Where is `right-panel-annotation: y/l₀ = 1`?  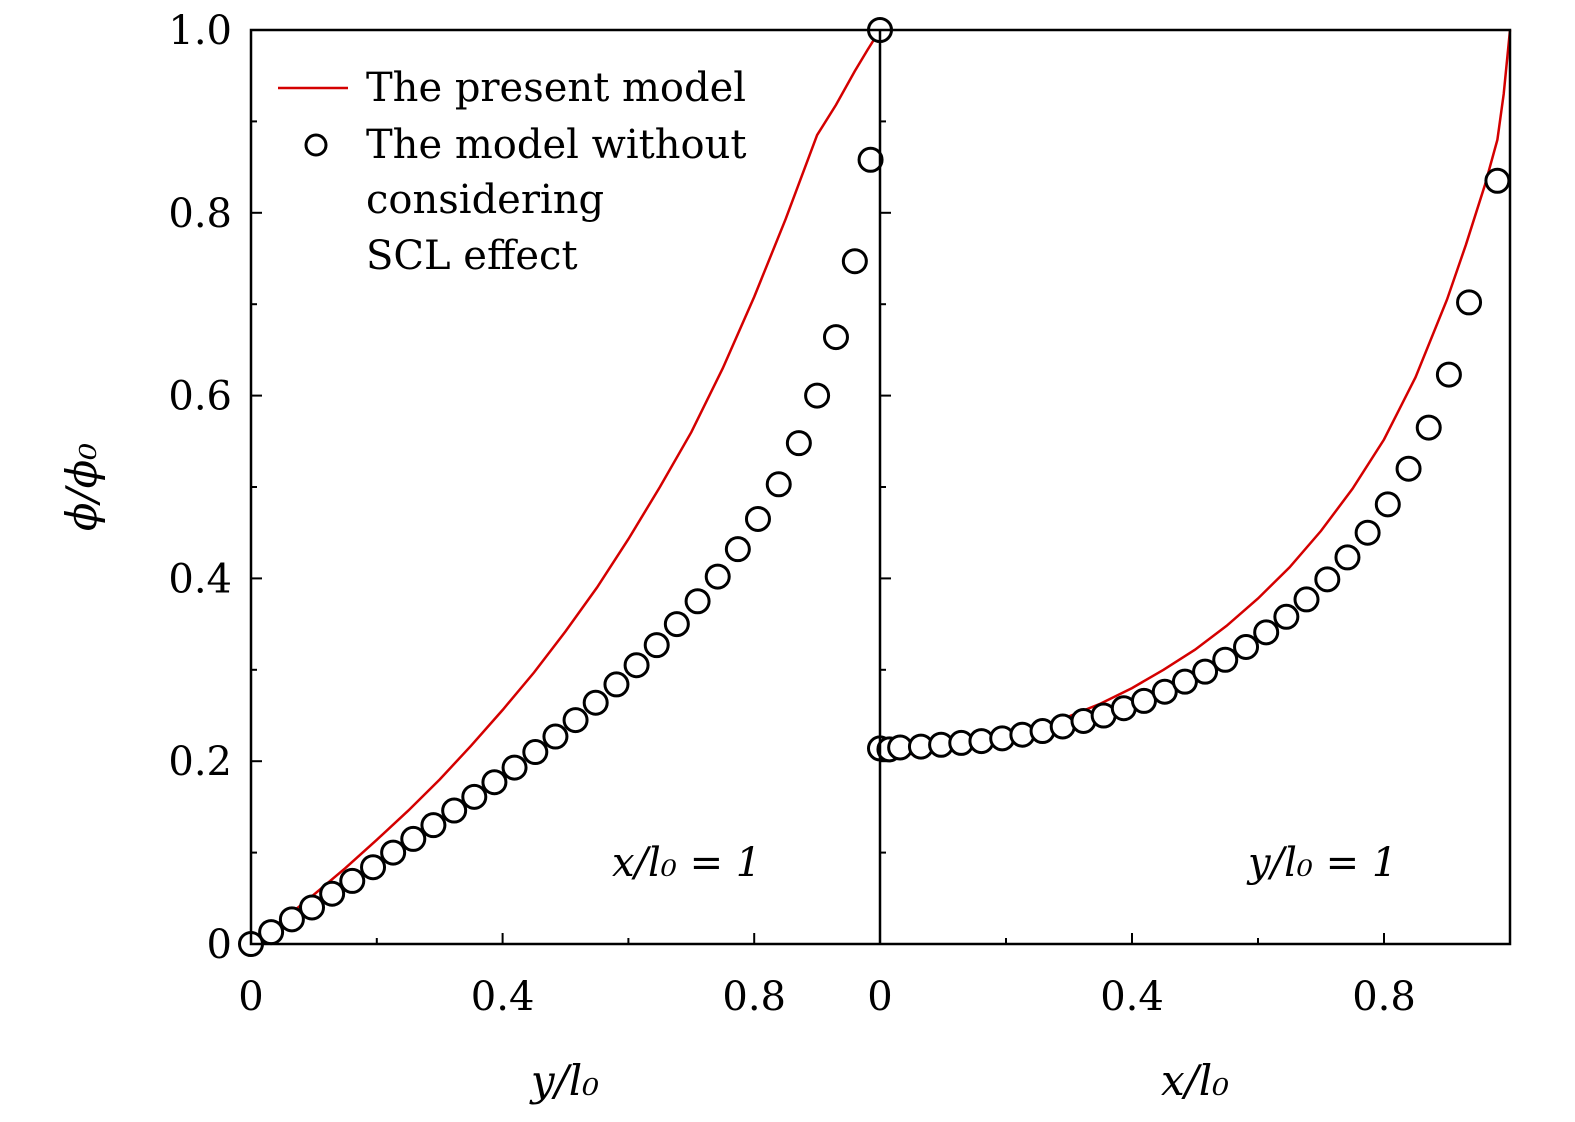
right-panel-annotation: y/l₀ = 1 is located at coordinates (1321, 863).